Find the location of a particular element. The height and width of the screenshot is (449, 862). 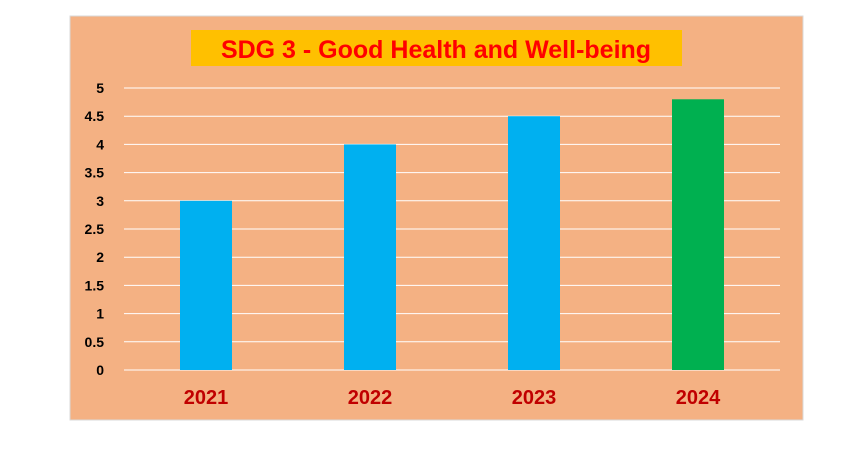

x-tick-label-2021: 2021 is located at coordinates (206, 398).